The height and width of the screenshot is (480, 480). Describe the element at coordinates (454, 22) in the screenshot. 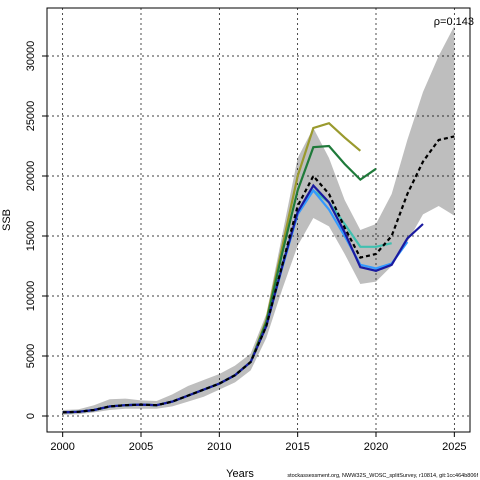

I see `annotation: ρ=0.143` at that location.